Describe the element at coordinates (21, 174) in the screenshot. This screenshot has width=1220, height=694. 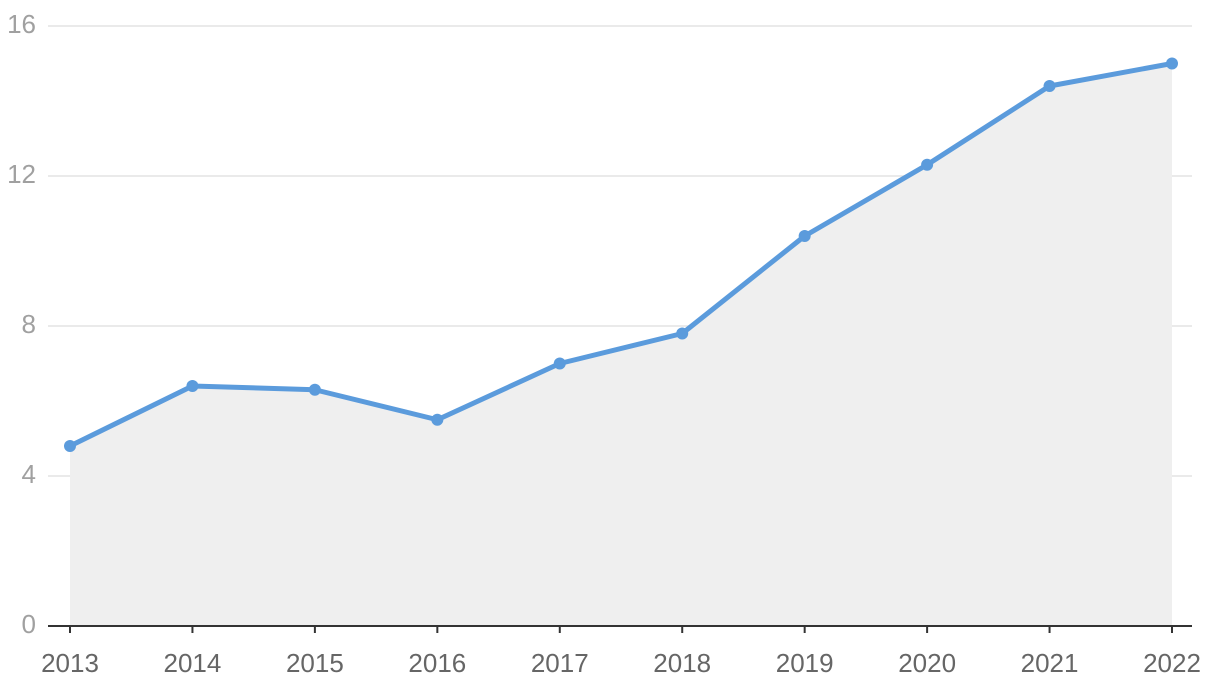
I see `y-tick-label: 12` at that location.